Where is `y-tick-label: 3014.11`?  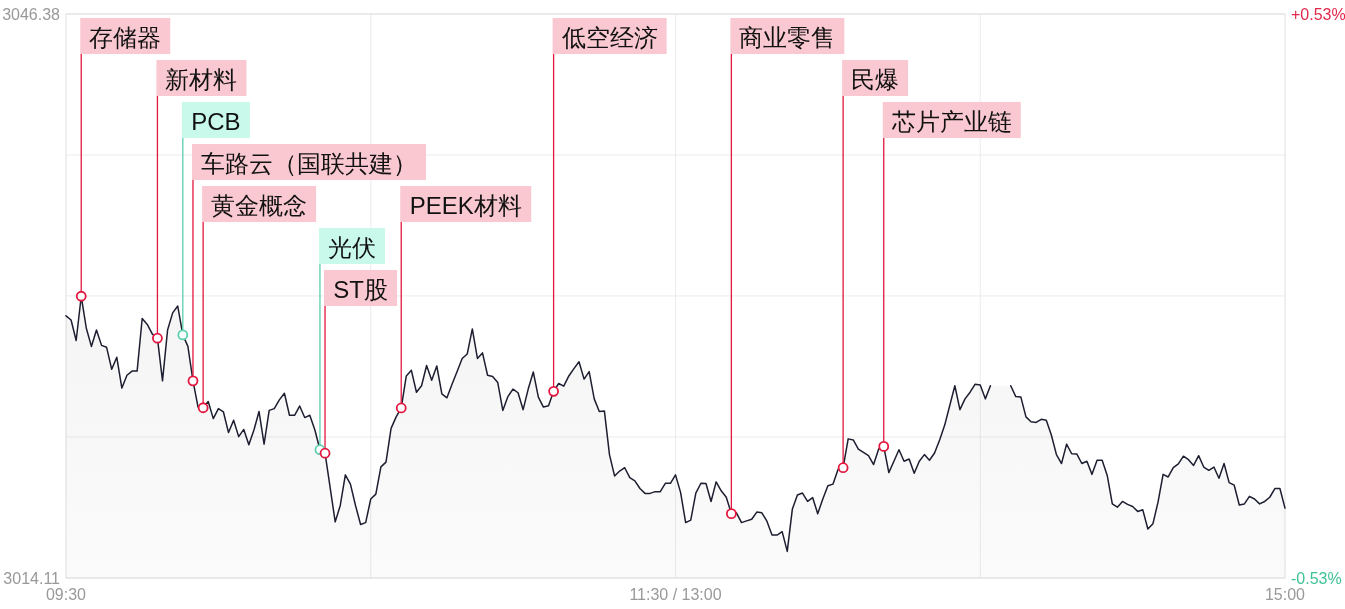 y-tick-label: 3014.11 is located at coordinates (32, 578).